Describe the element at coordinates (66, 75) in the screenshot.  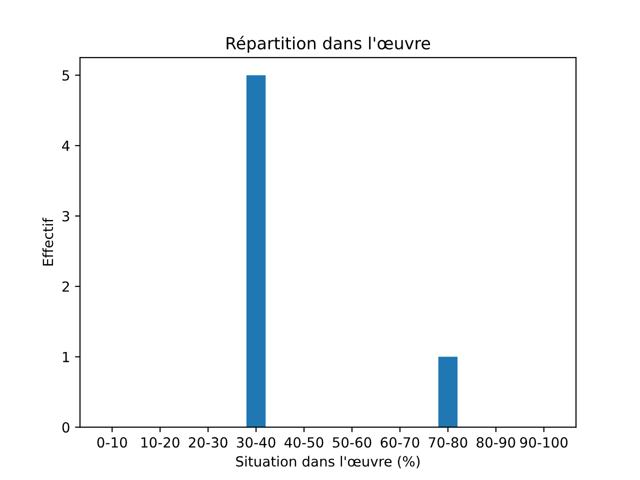
I see `y-tick-label: 5` at that location.